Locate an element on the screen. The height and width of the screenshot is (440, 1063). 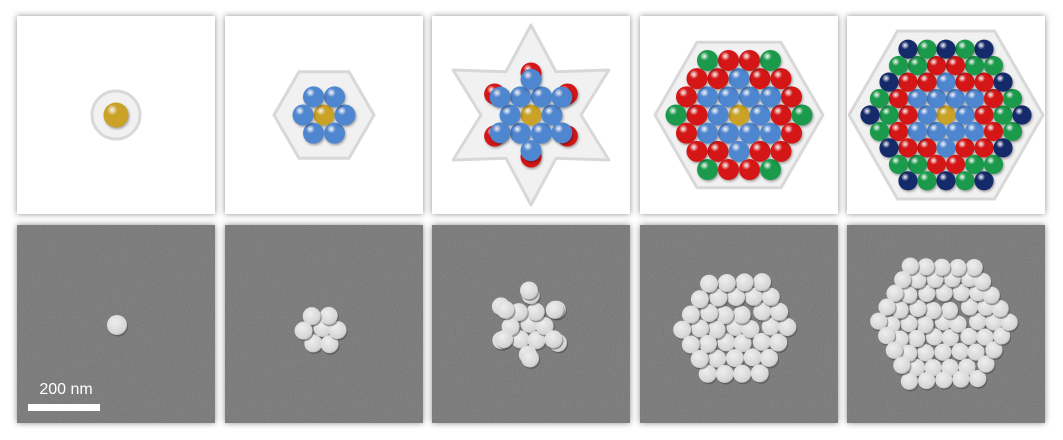
schematic-hexagon-large is located at coordinates (739, 115).